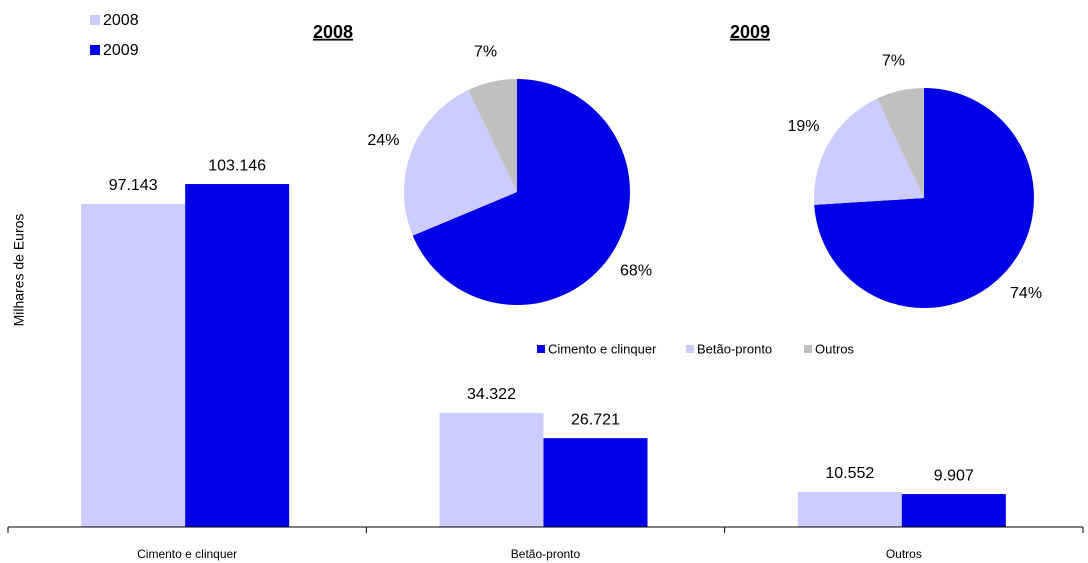  I want to click on legend-label: 2008, so click(121, 20).